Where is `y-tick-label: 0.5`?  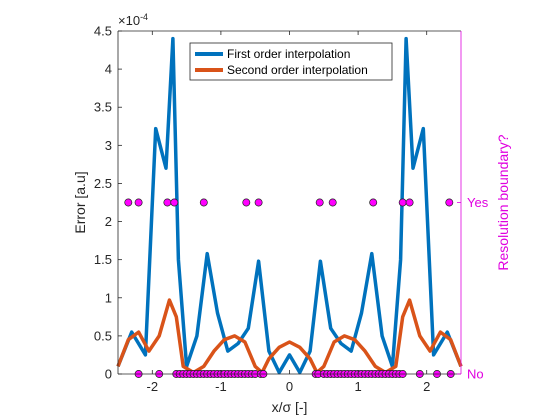
y-tick-label: 0.5 is located at coordinates (103, 335).